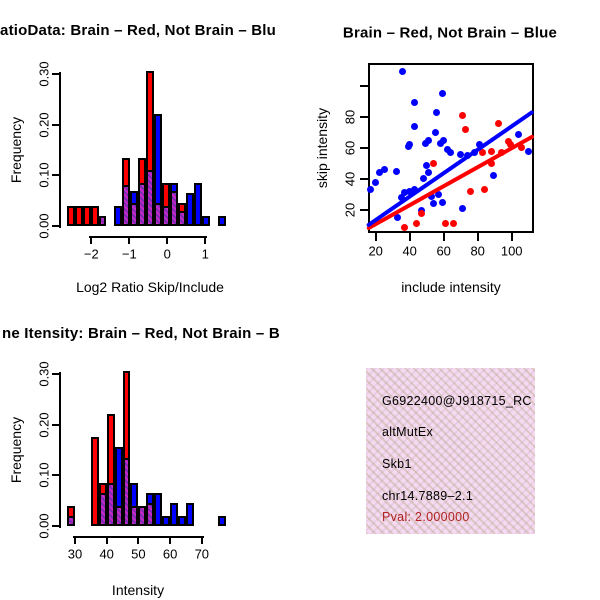  Describe the element at coordinates (350, 179) in the screenshot. I see `y-tick-label: 40` at that location.